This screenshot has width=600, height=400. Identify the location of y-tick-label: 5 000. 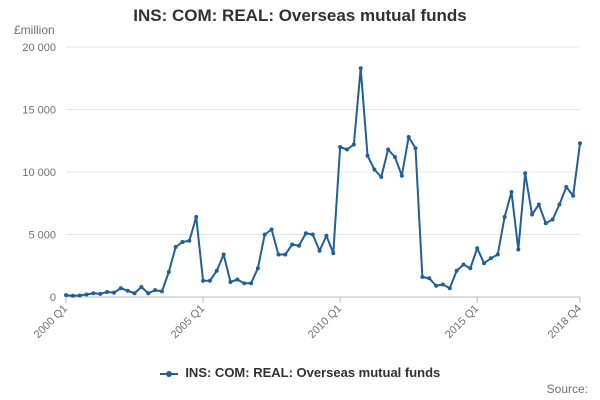
(42, 236).